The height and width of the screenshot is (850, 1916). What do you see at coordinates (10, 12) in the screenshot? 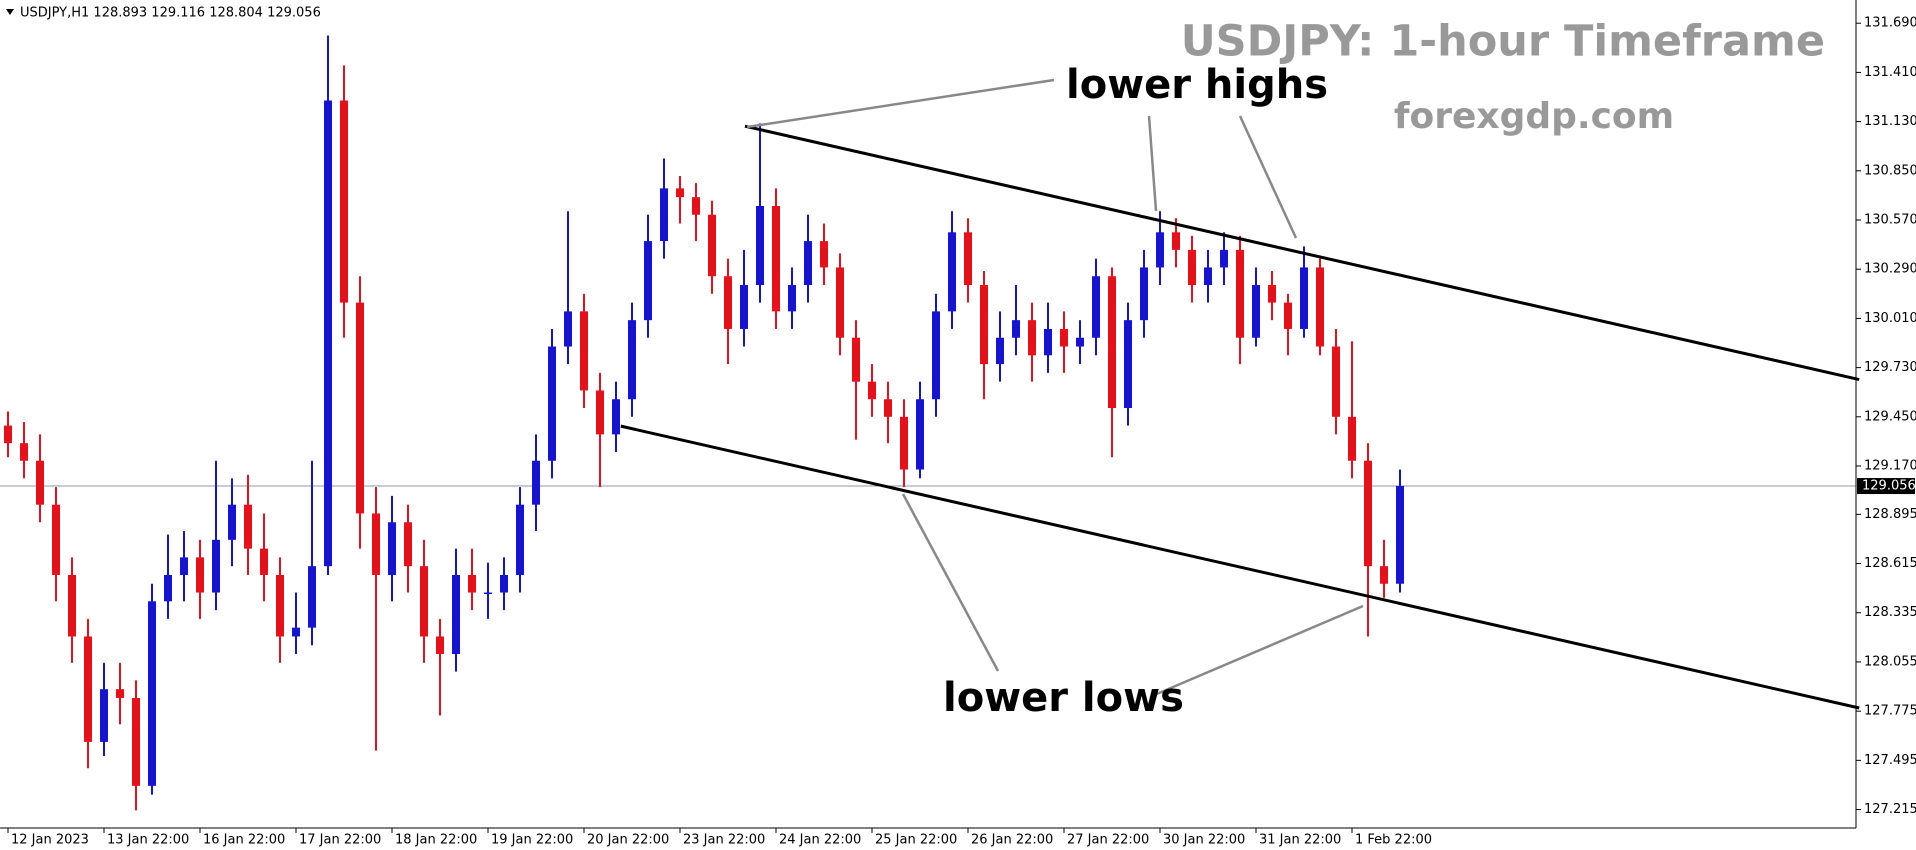
I see `menu-triangle` at bounding box center [10, 12].